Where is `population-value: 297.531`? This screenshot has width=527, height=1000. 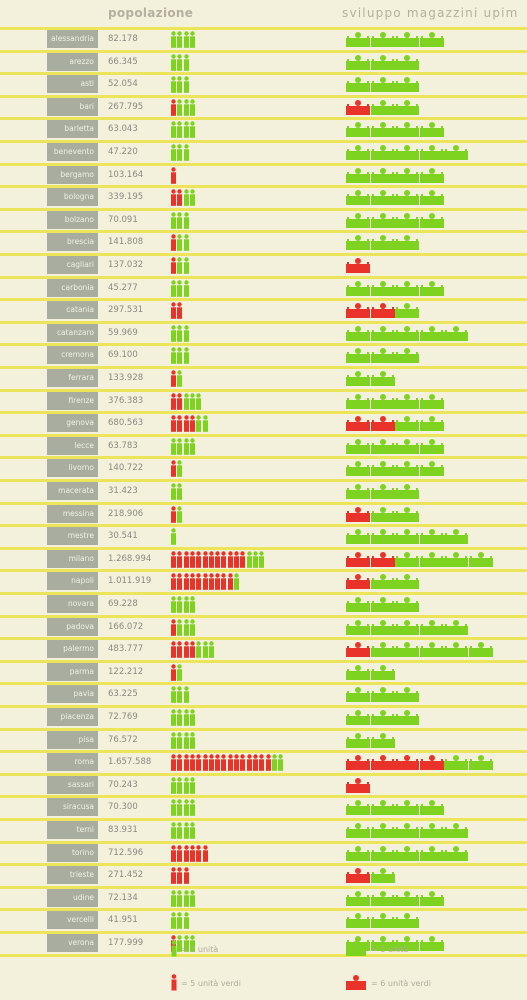
population-value: 297.531 is located at coordinates (126, 310).